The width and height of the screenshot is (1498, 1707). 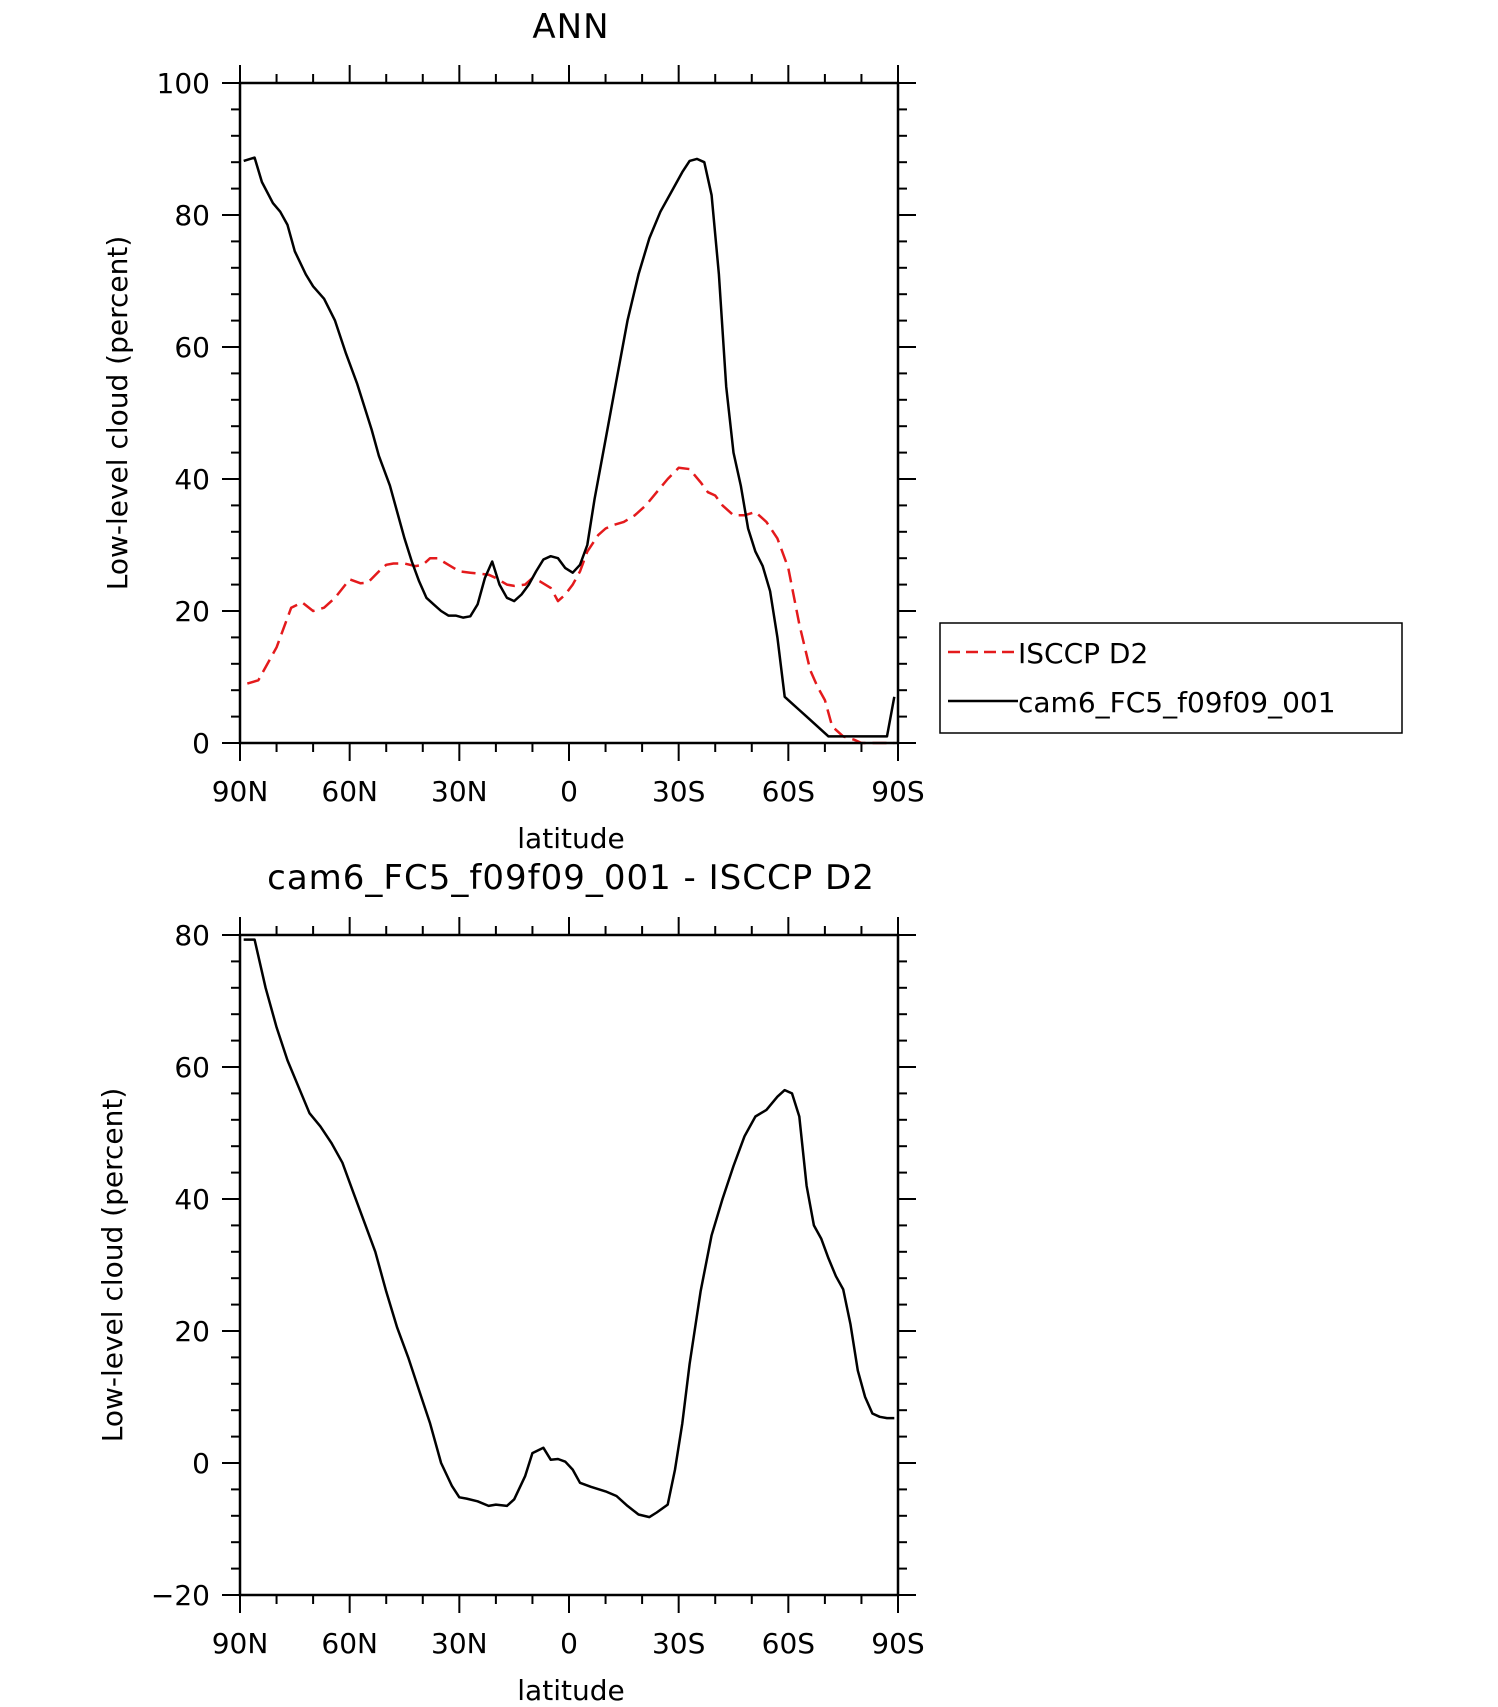 I want to click on chart-title: ANN, so click(x=570, y=27).